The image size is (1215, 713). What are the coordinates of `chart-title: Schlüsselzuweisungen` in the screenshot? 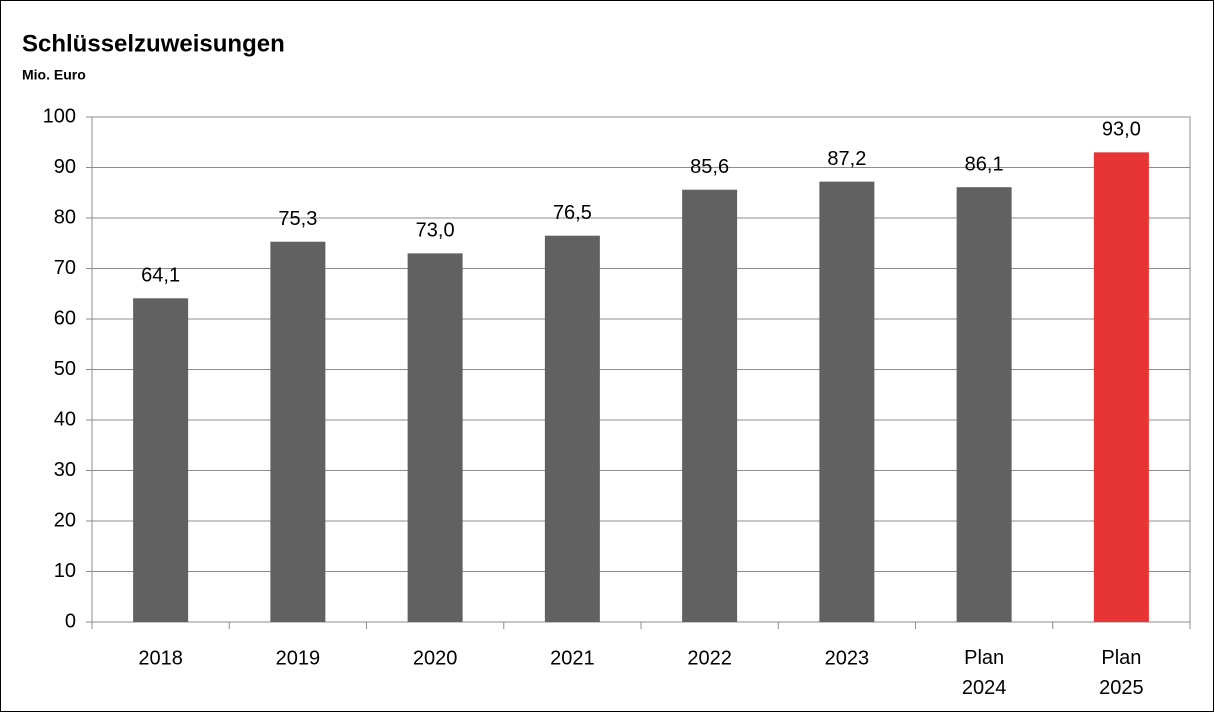 It's located at (153, 43).